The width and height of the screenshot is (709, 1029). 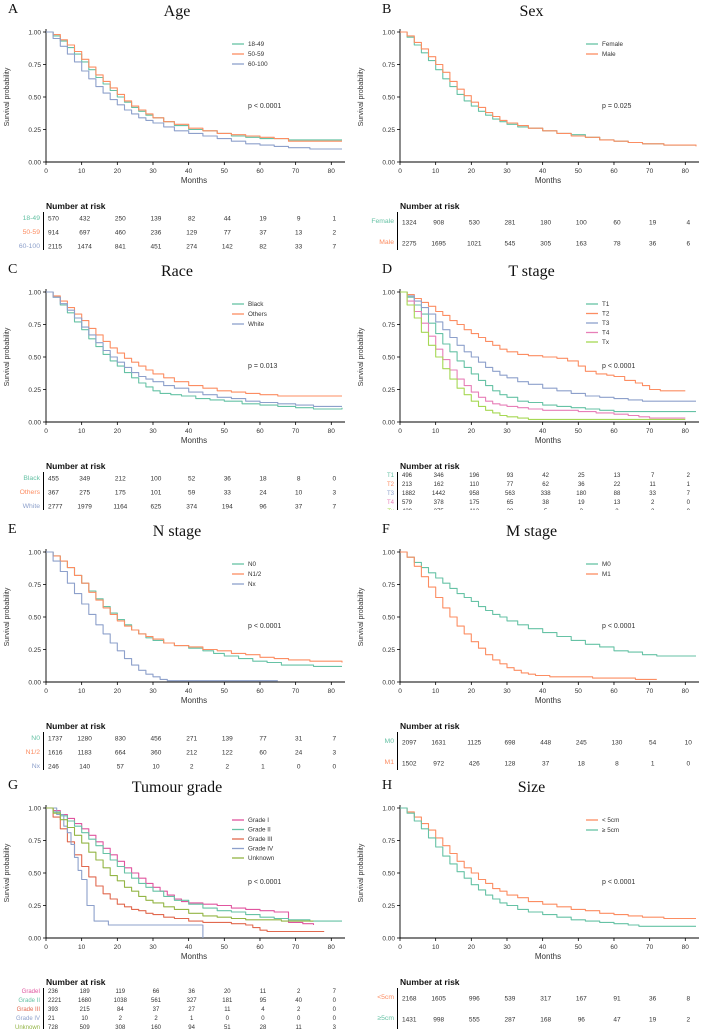 What do you see at coordinates (400, 431) in the screenshot?
I see `x-tick-label: 0` at bounding box center [400, 431].